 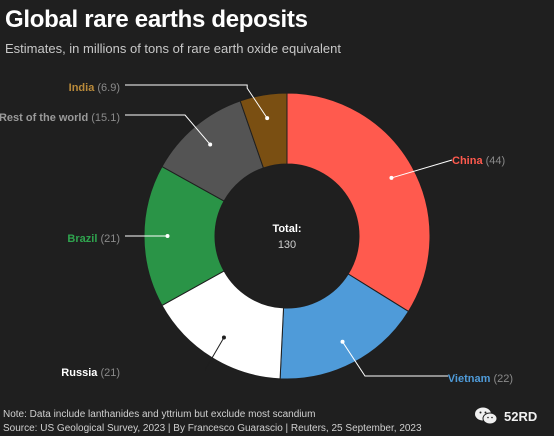 I want to click on leader-dot-rest-of-the-world, so click(x=210, y=144).